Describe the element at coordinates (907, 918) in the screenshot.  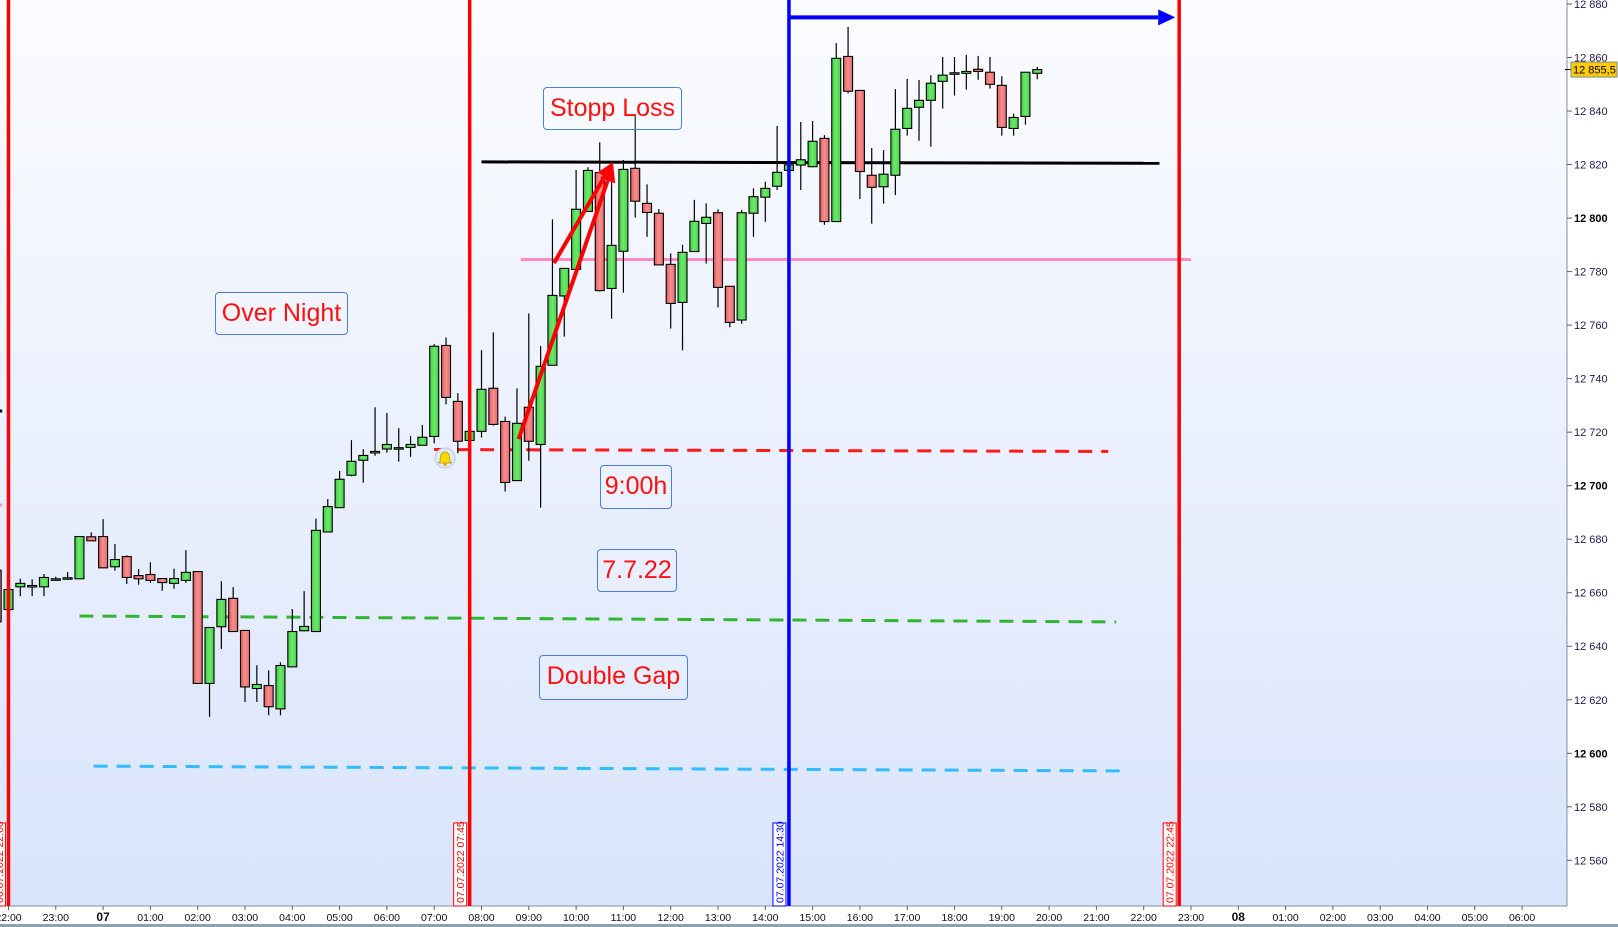
I see `time-tick-label: 17:00` at that location.